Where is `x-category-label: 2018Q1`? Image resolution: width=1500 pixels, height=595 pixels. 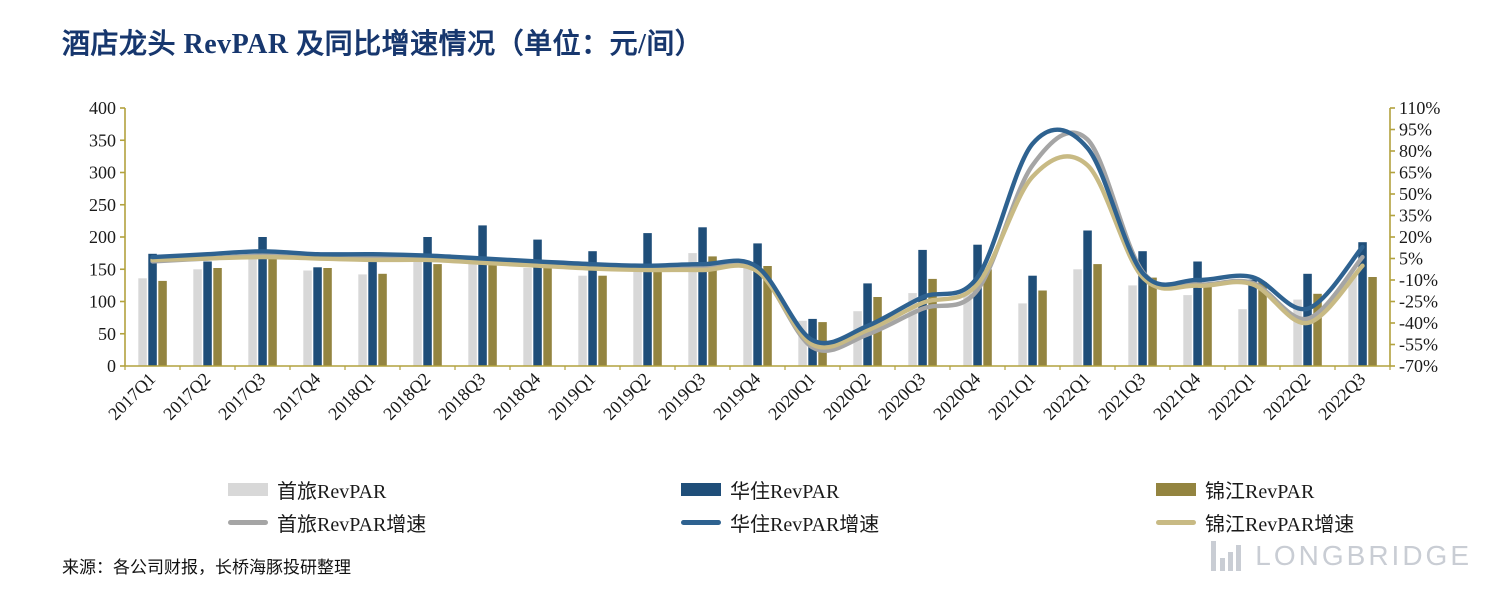
x-category-label: 2018Q1 is located at coordinates (351, 396).